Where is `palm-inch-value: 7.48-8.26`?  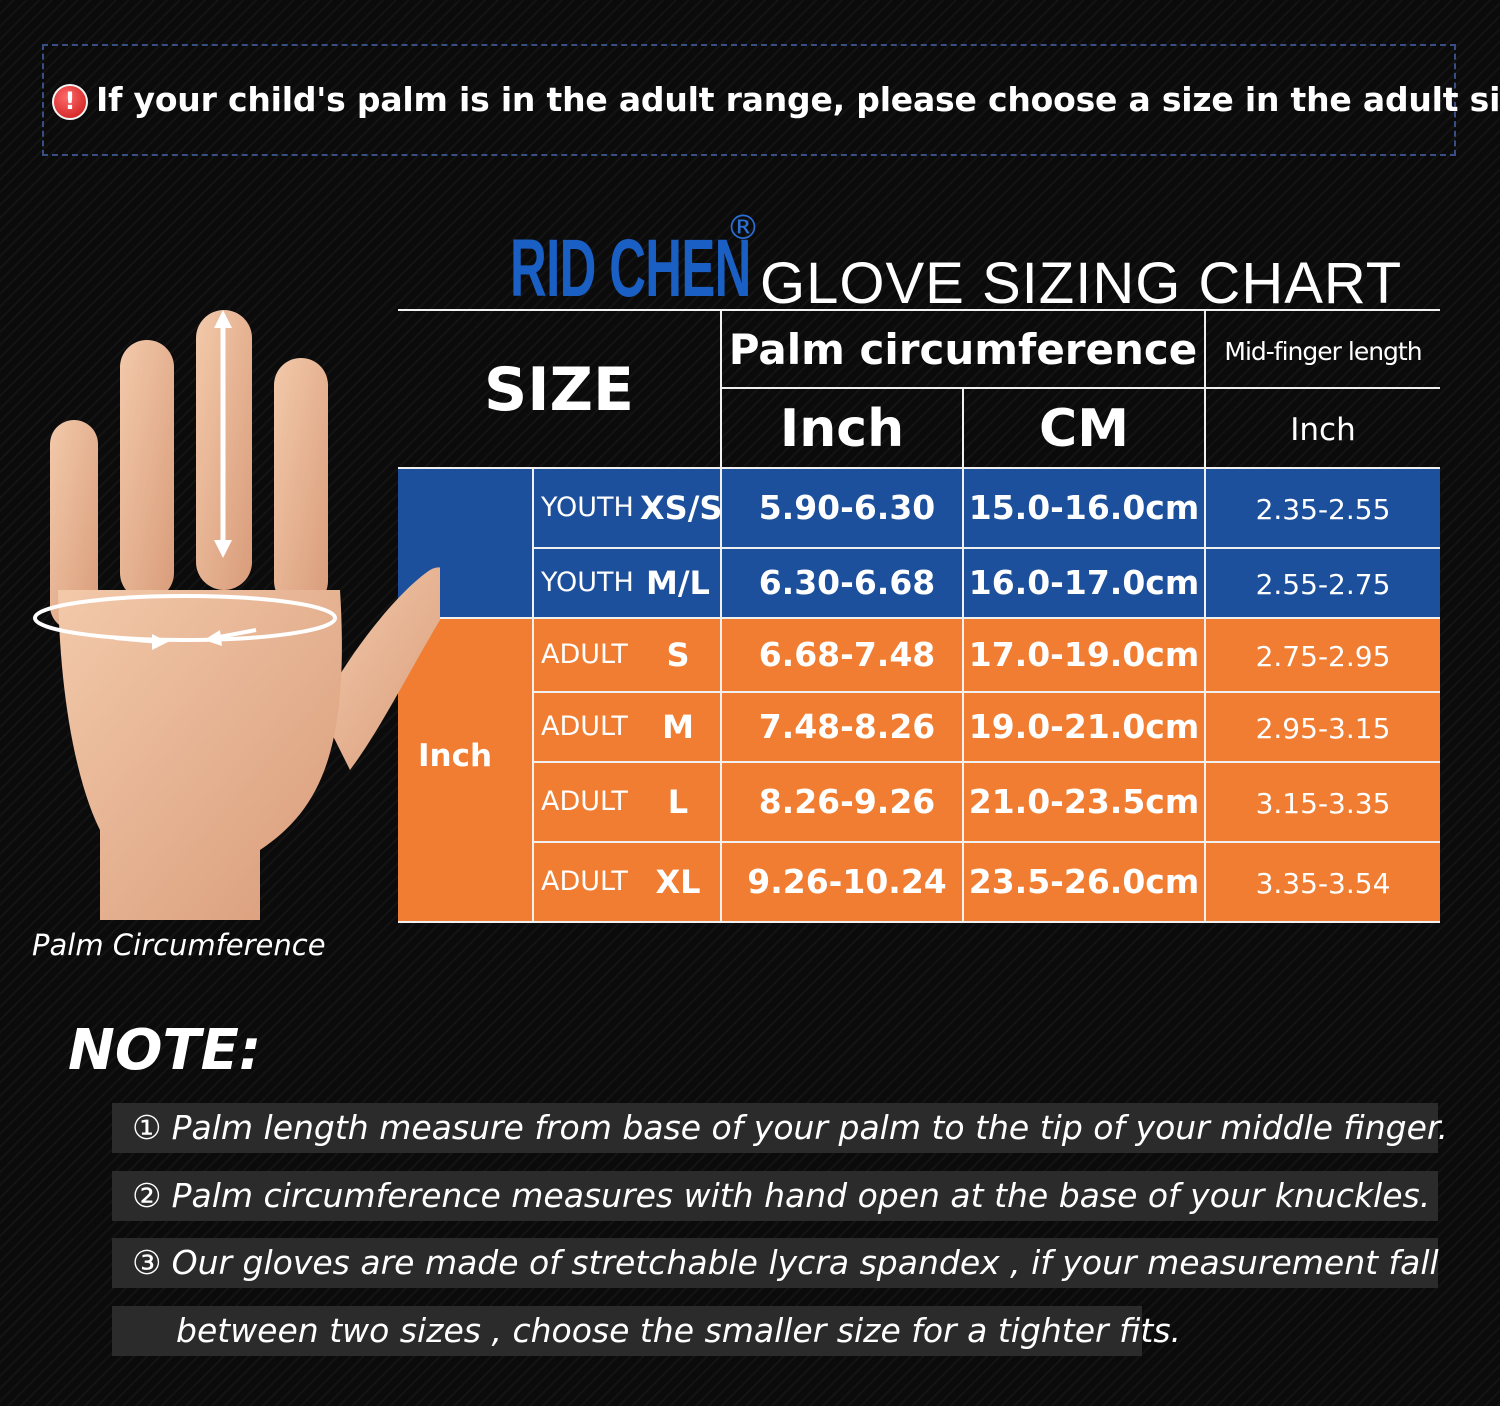 palm-inch-value: 7.48-8.26 is located at coordinates (847, 726).